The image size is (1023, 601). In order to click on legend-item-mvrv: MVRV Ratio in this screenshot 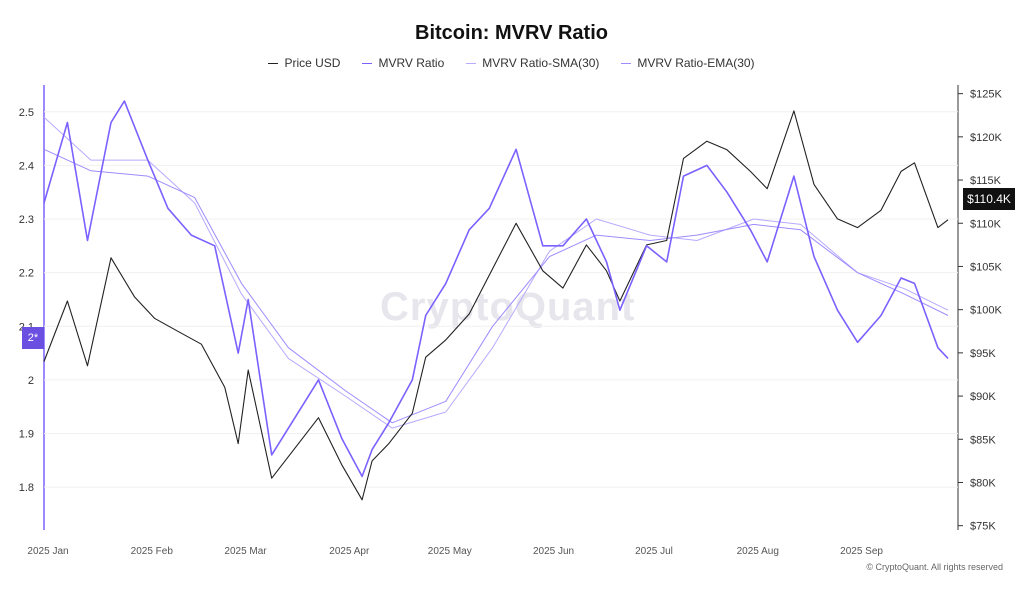, I will do `click(403, 63)`.